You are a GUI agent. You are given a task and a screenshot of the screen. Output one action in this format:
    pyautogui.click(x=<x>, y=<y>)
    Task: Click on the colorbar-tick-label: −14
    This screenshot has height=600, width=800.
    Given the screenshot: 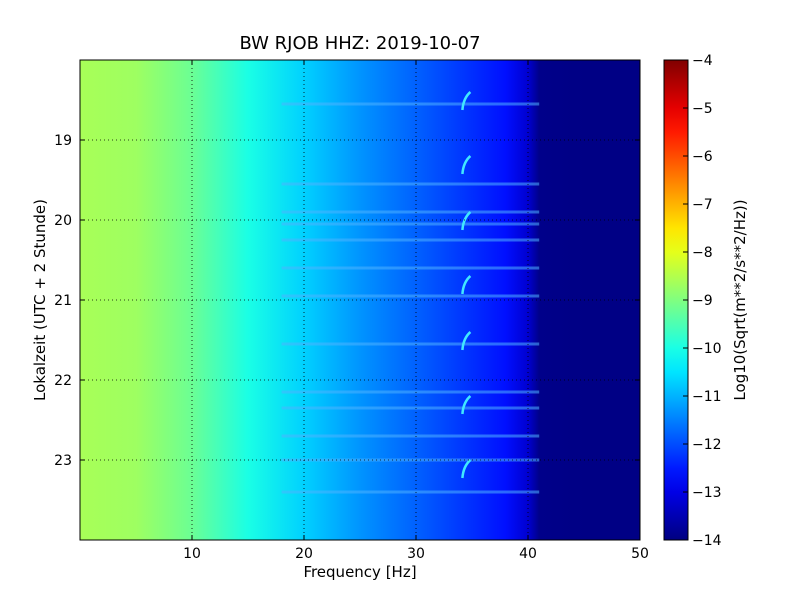 What is the action you would take?
    pyautogui.click(x=707, y=541)
    